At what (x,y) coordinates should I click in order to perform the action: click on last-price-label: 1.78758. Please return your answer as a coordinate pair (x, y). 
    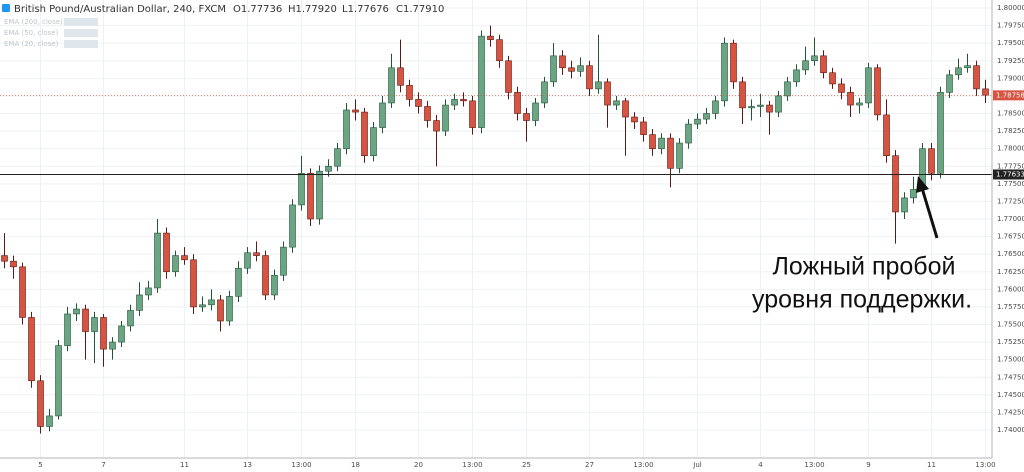
    Looking at the image, I should click on (1010, 95).